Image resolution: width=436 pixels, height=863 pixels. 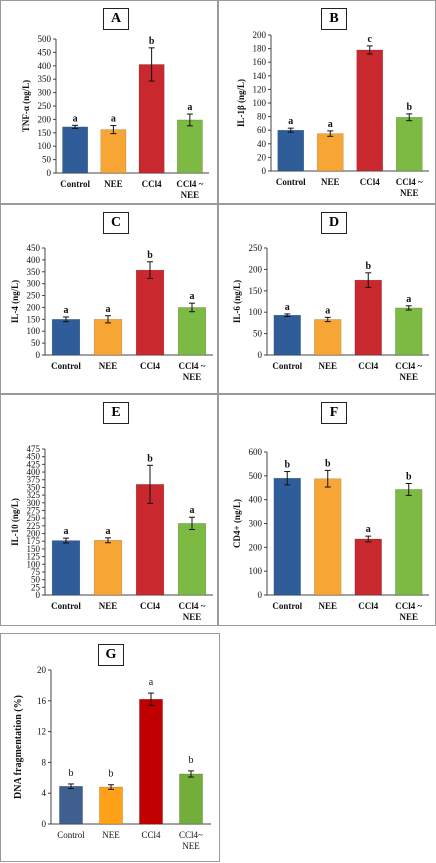 I want to click on panel-letter: A, so click(x=116, y=19).